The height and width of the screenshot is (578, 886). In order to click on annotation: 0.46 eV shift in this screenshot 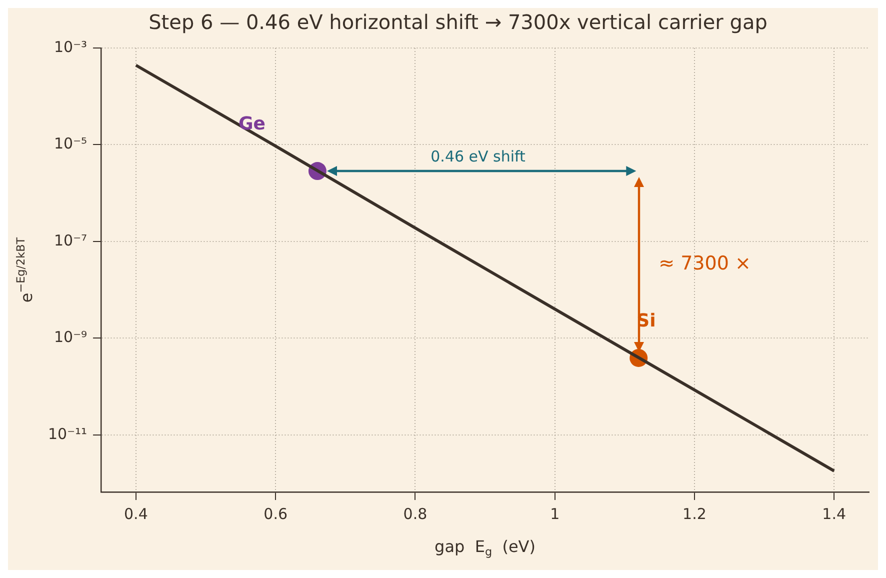, I will do `click(478, 156)`.